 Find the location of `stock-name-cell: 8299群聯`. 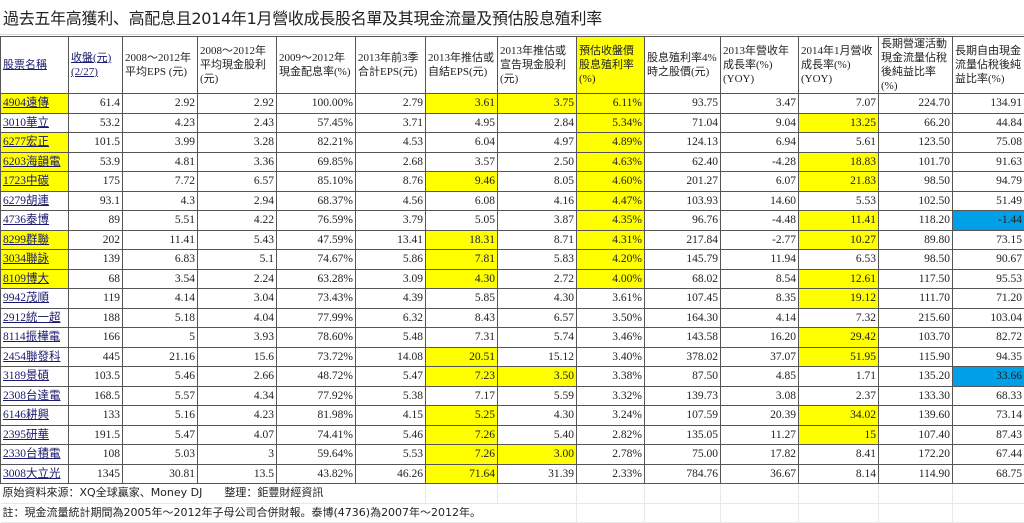

stock-name-cell: 8299群聯 is located at coordinates (35, 240).